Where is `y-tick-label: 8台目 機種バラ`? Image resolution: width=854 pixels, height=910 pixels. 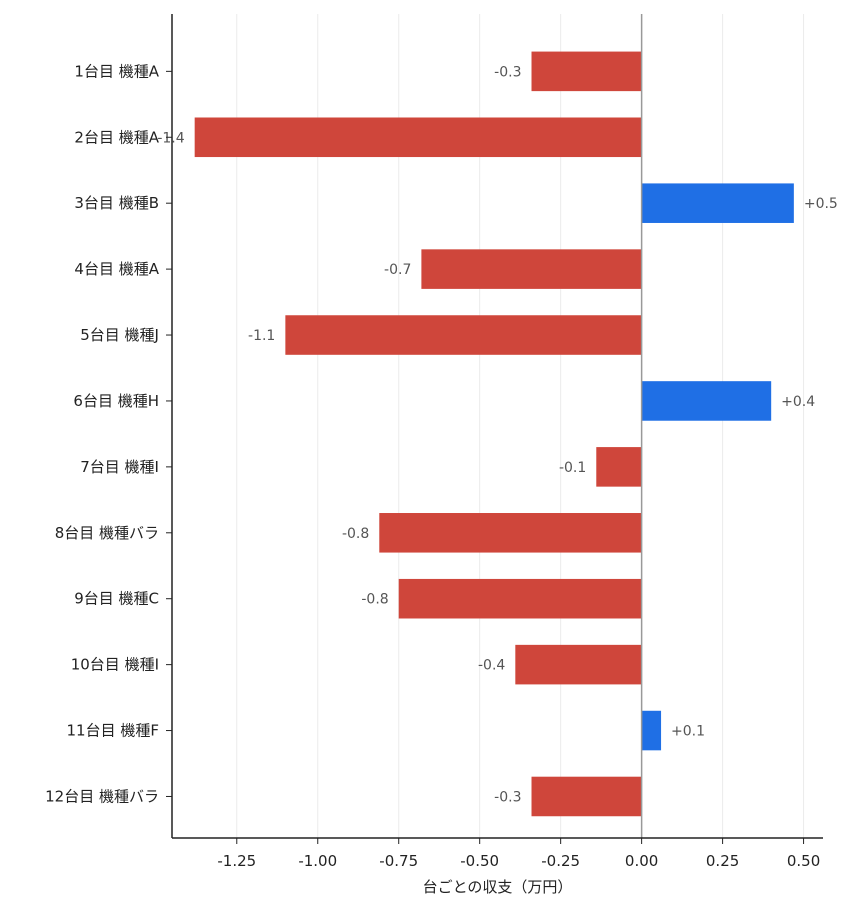
y-tick-label: 8台目 機種バラ is located at coordinates (107, 533).